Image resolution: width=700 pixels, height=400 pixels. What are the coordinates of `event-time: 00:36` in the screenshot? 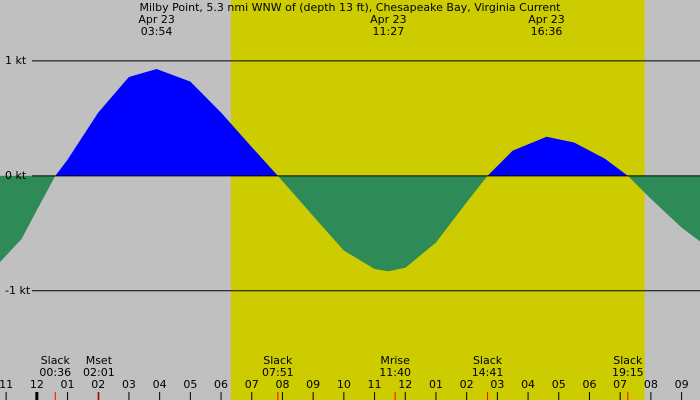 It's located at (55, 372).